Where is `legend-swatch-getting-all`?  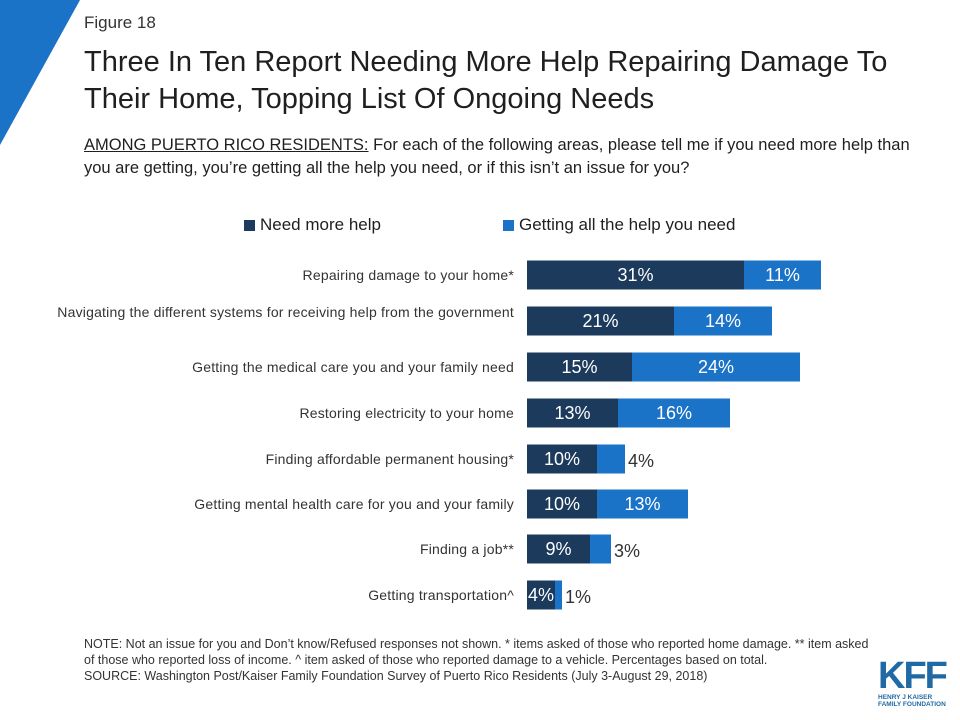
legend-swatch-getting-all is located at coordinates (508, 225).